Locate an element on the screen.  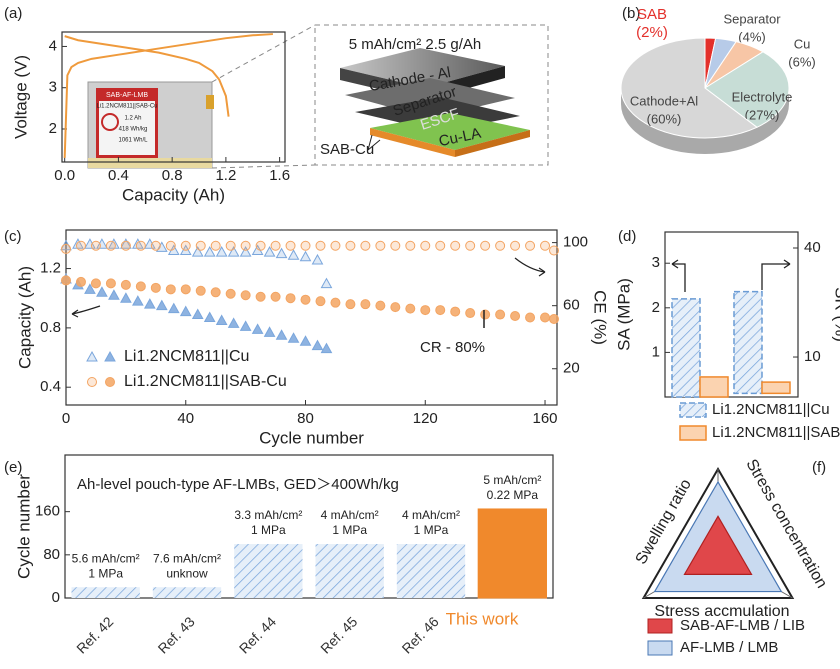
grid-line is located at coordinates (718, 532).